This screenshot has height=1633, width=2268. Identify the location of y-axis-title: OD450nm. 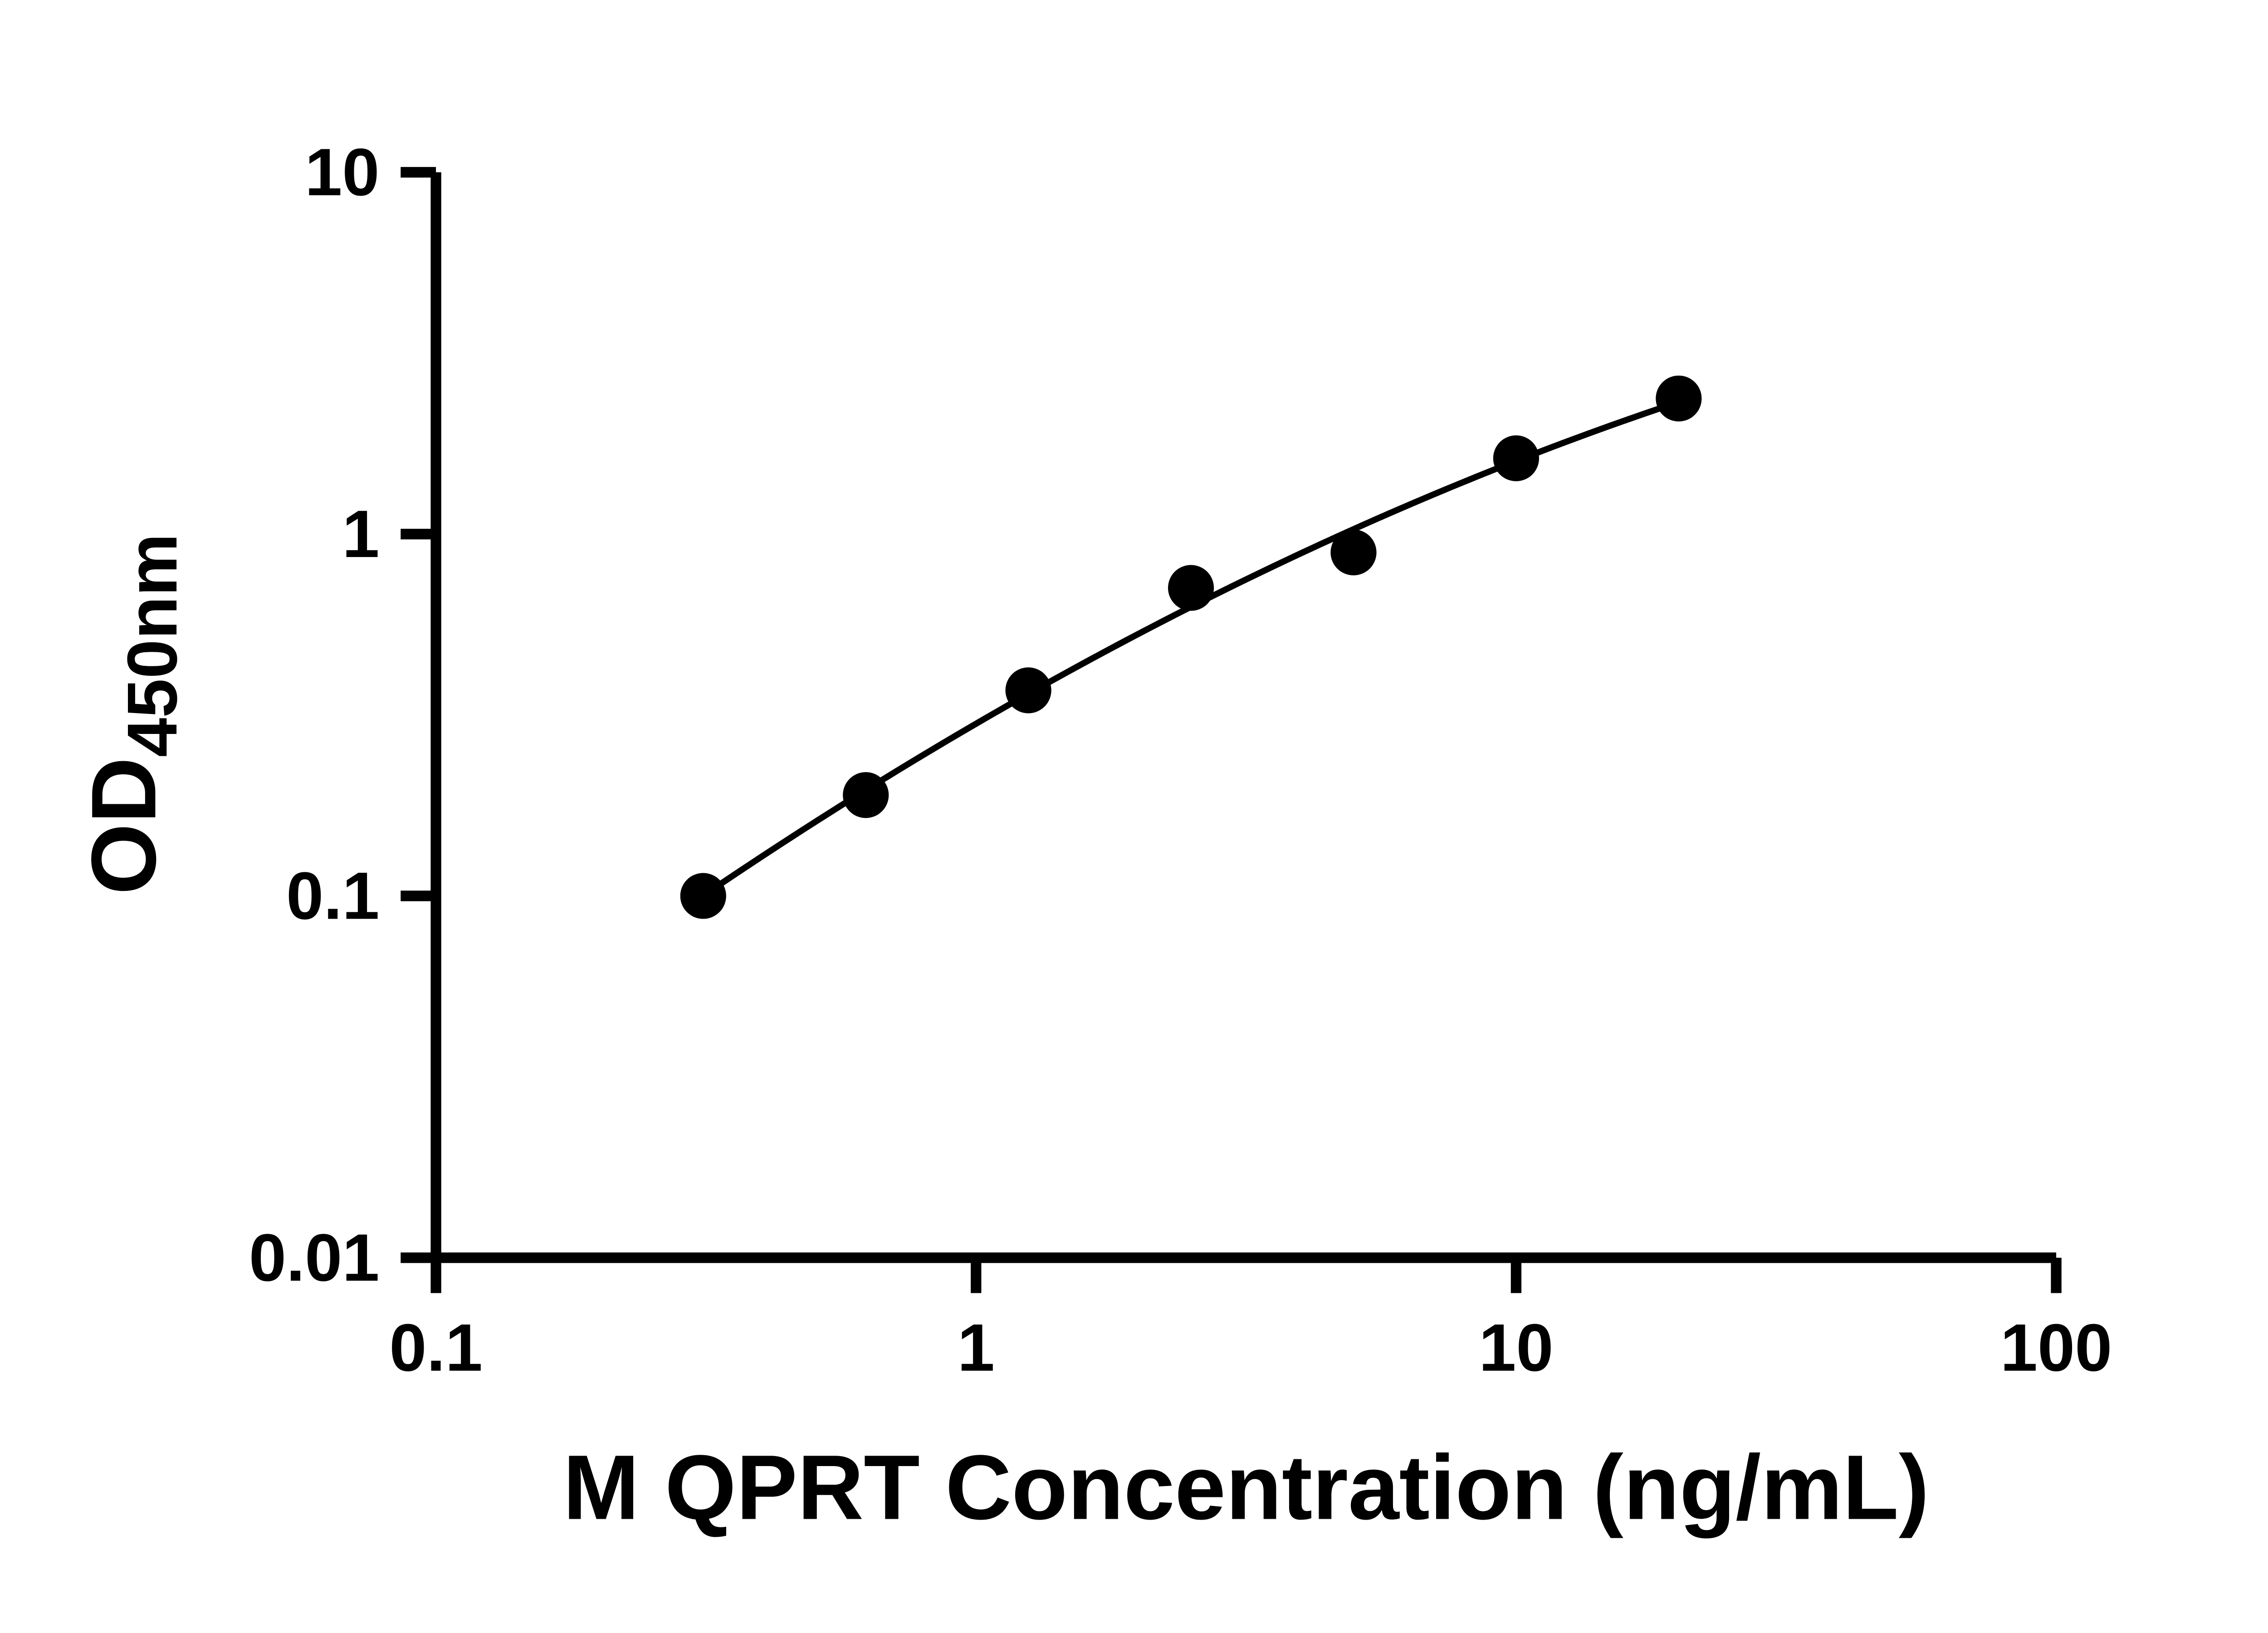
(131, 714).